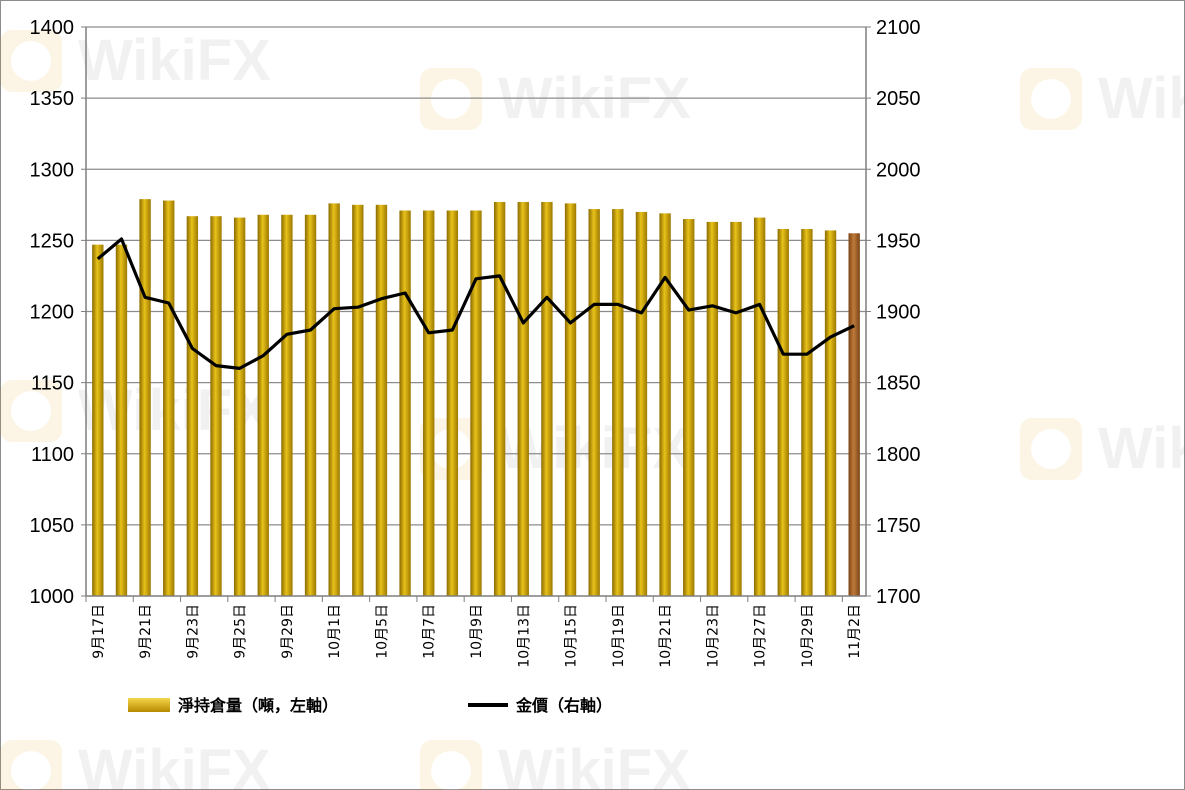 This screenshot has height=790, width=1185. I want to click on x-tick-label: 10月13日, so click(524, 636).